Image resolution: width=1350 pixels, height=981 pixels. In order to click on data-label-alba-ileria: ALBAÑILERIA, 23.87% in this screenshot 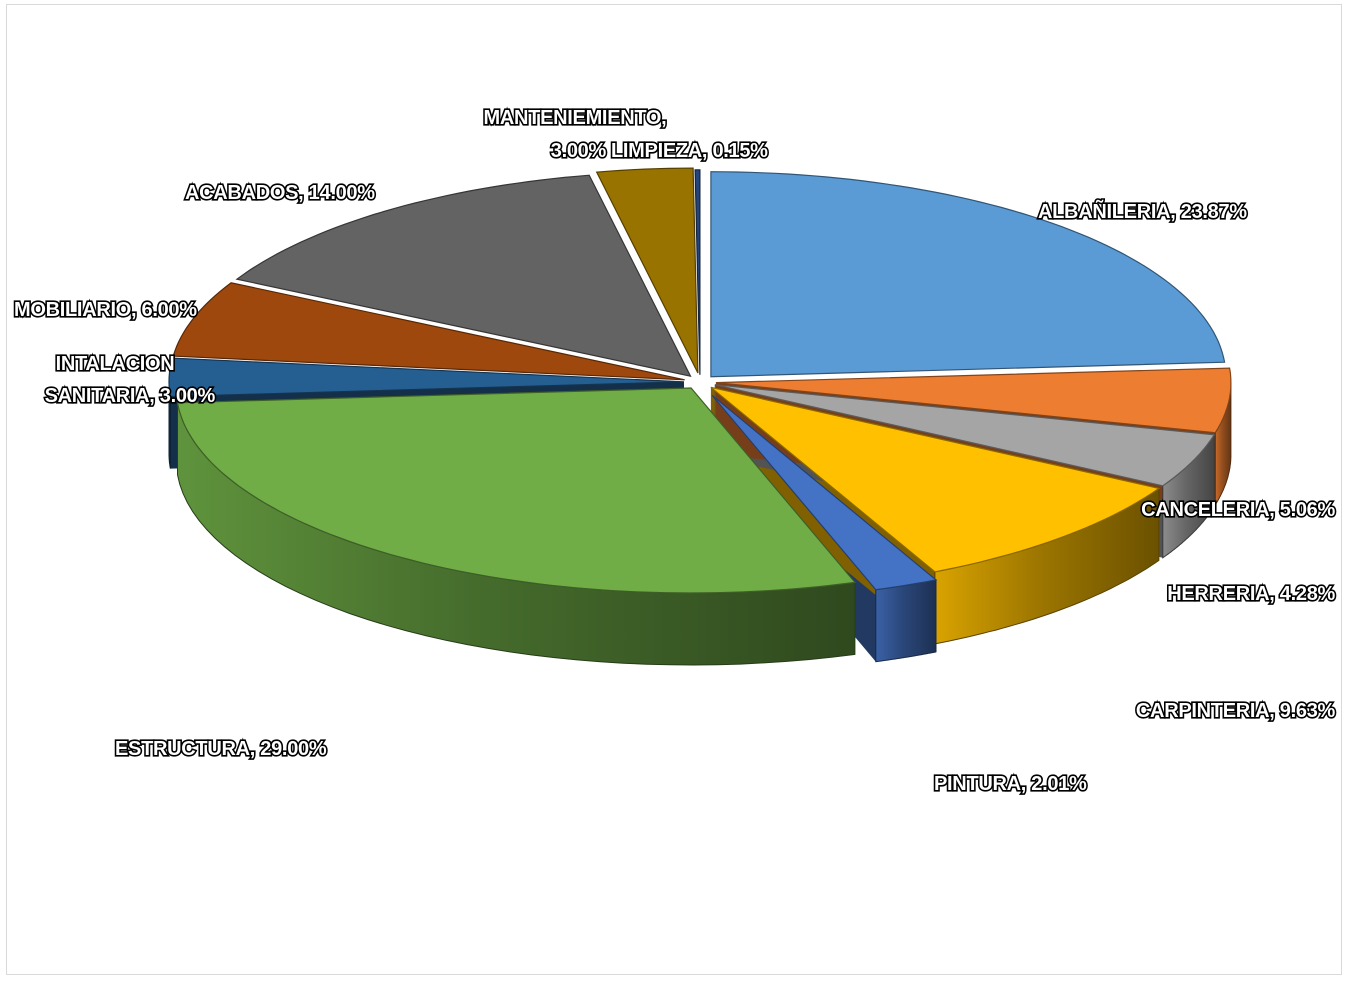, I will do `click(1142, 211)`.